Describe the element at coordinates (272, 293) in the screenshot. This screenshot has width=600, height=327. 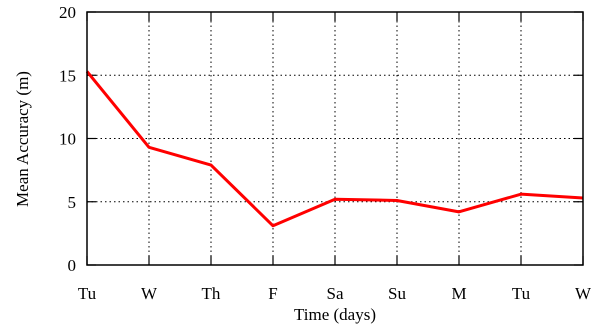
I see `x-tick-label: F` at that location.